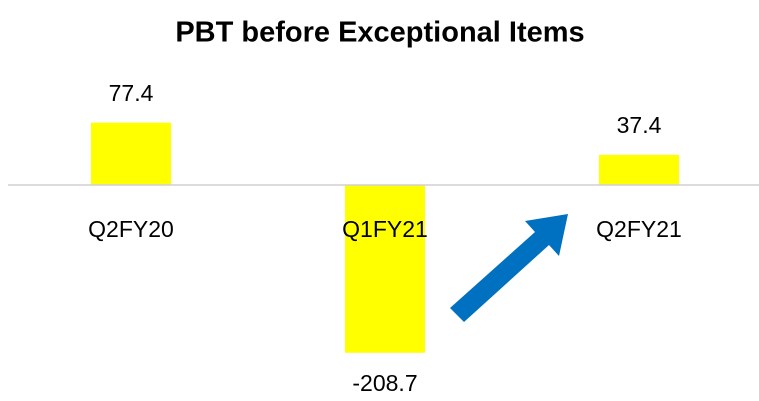  I want to click on trend-arrow, so click(509, 268).